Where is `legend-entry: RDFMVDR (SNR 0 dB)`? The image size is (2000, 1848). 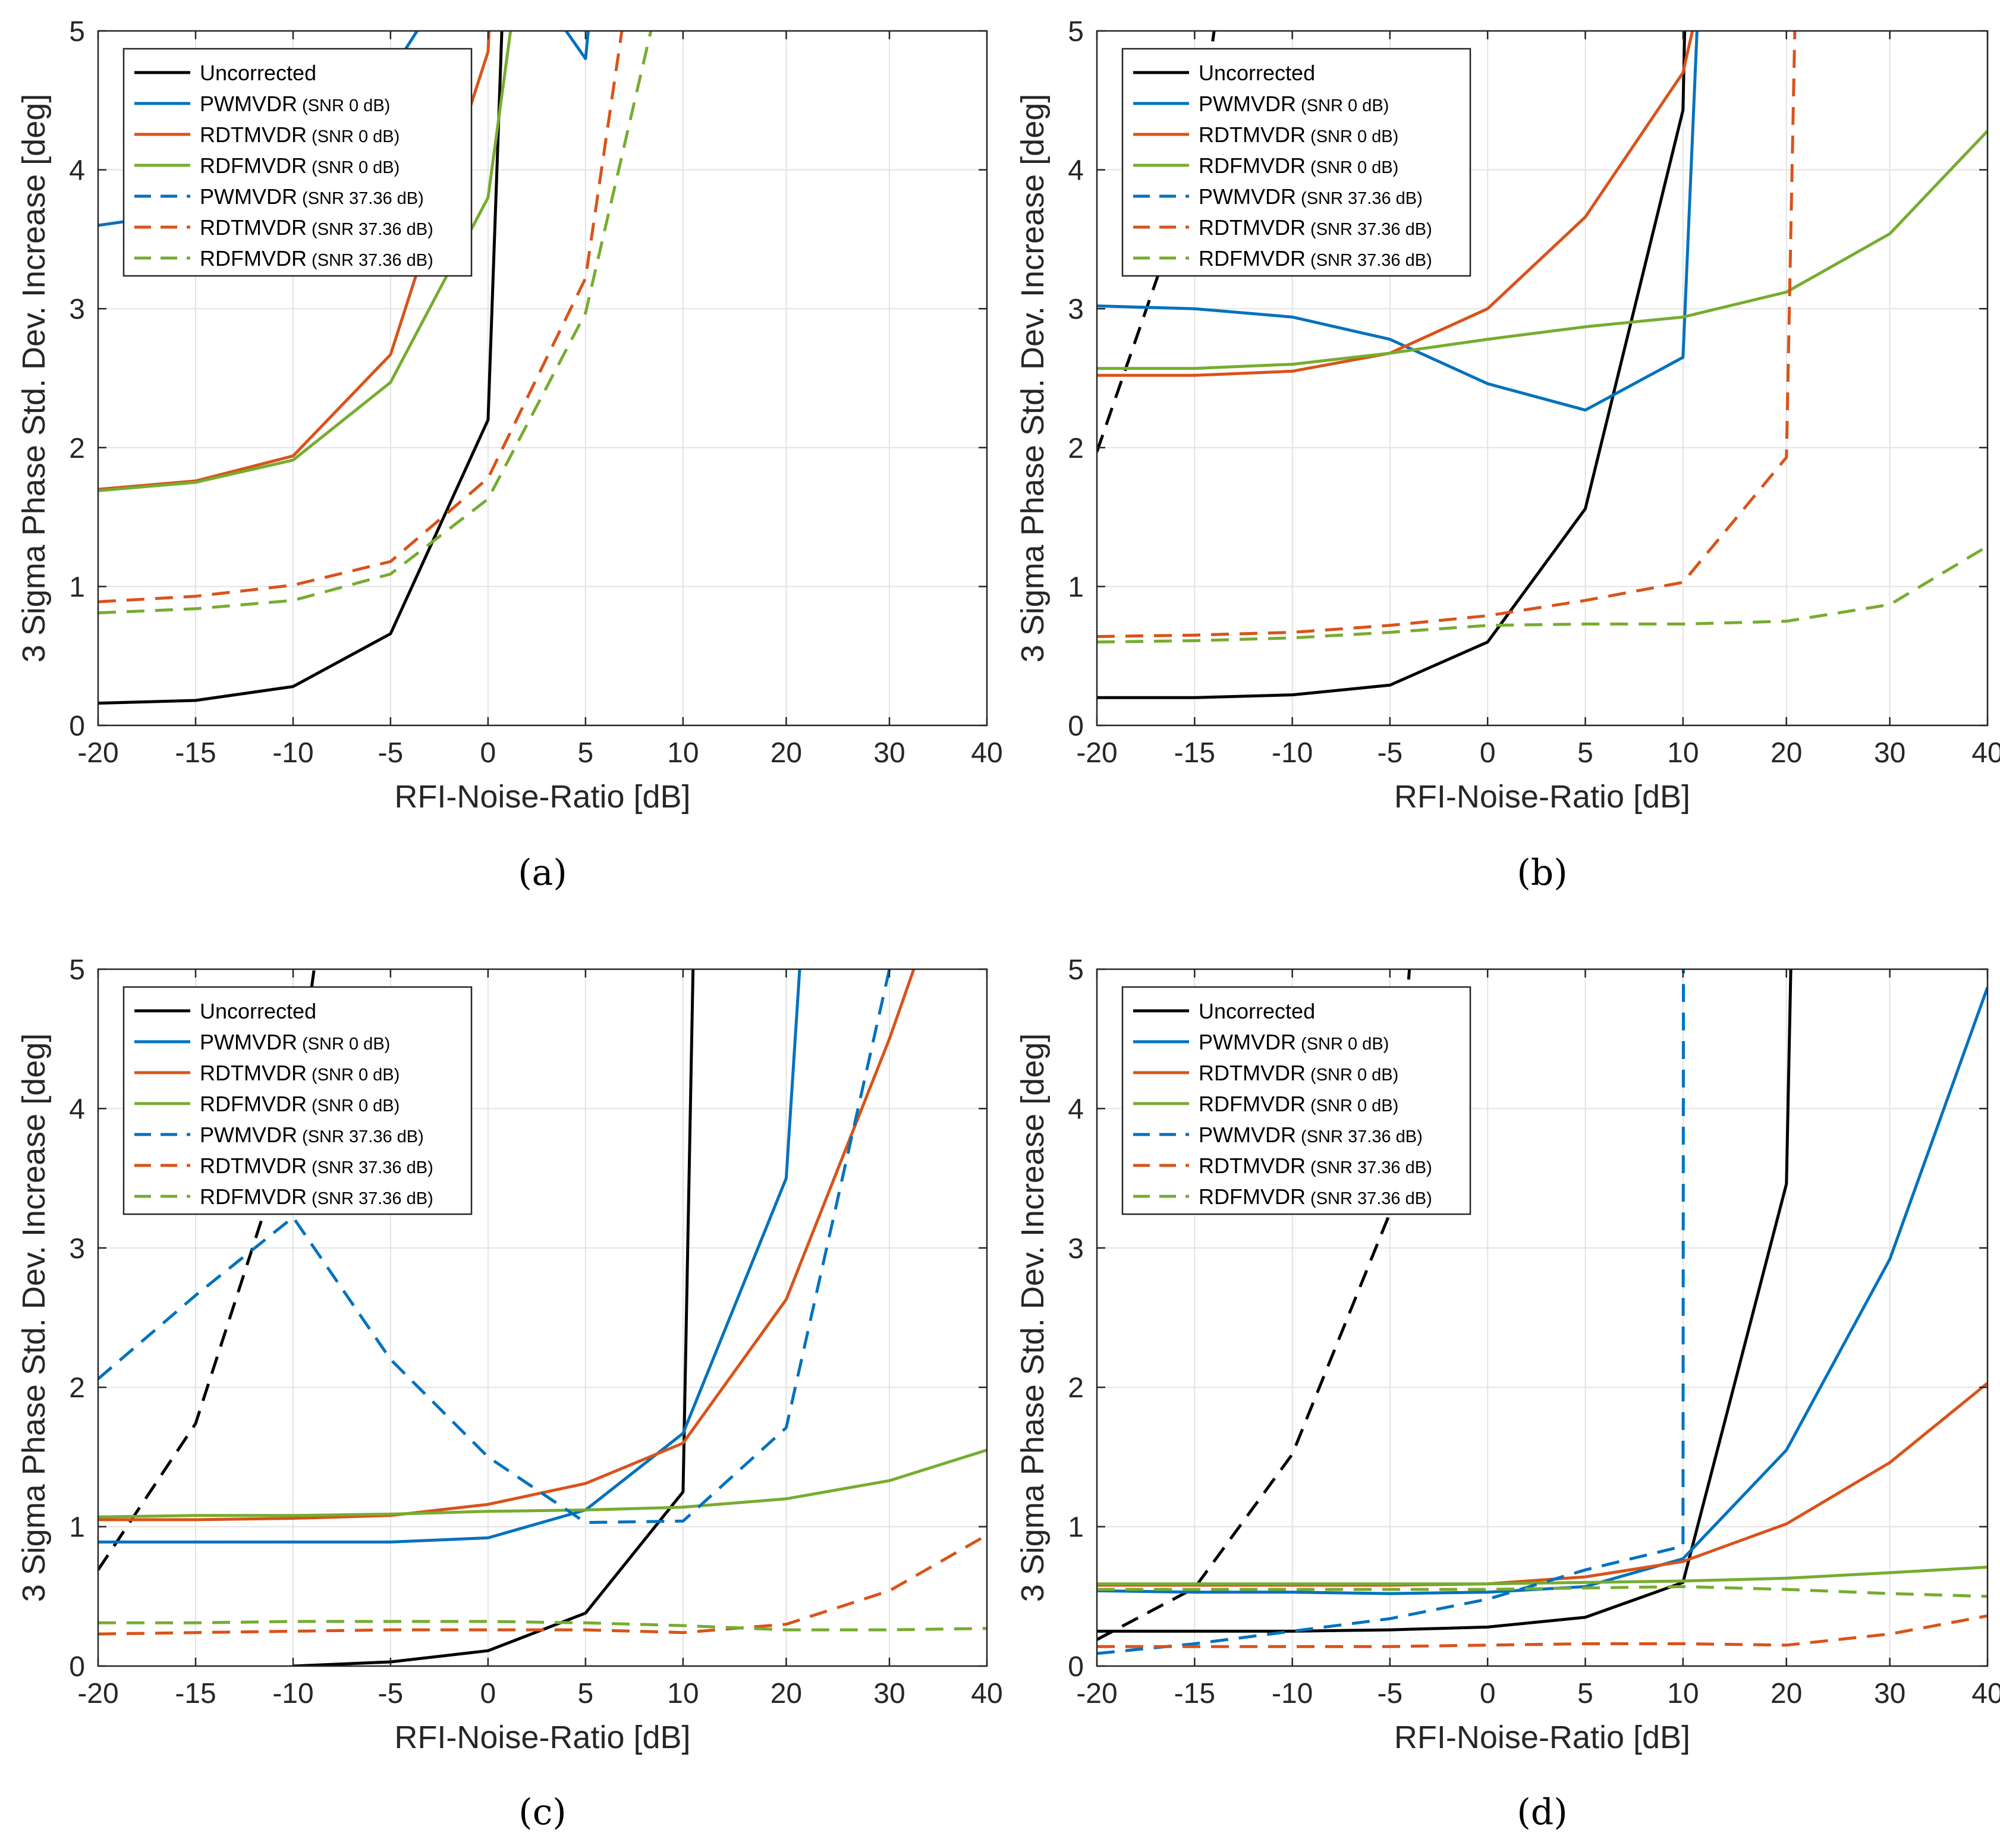 legend-entry: RDFMVDR (SNR 0 dB) is located at coordinates (1298, 1104).